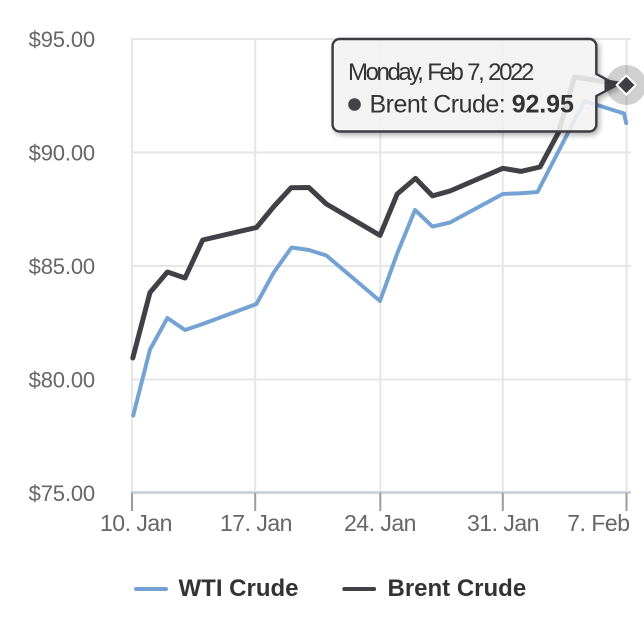  What do you see at coordinates (62, 493) in the screenshot?
I see `svg-text: $75.00` at bounding box center [62, 493].